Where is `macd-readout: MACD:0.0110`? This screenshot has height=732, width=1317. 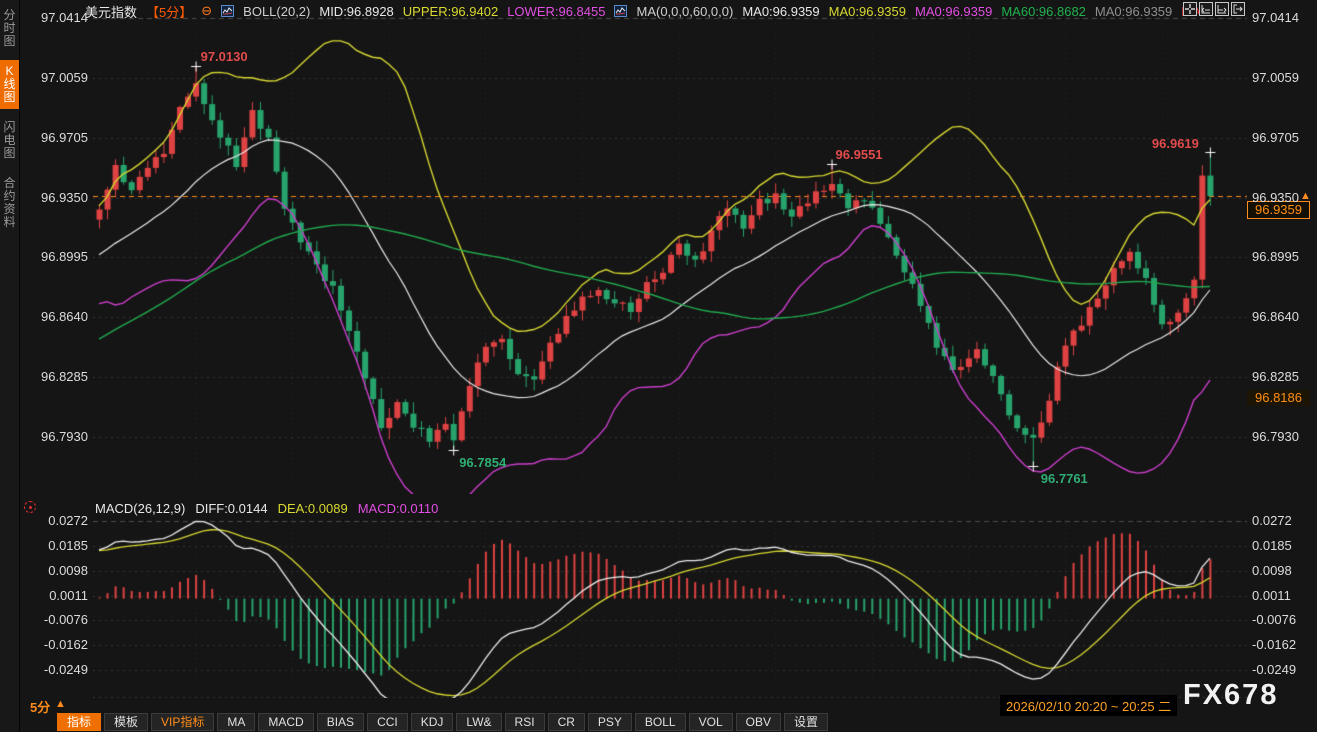
macd-readout: MACD:0.0110 is located at coordinates (398, 508).